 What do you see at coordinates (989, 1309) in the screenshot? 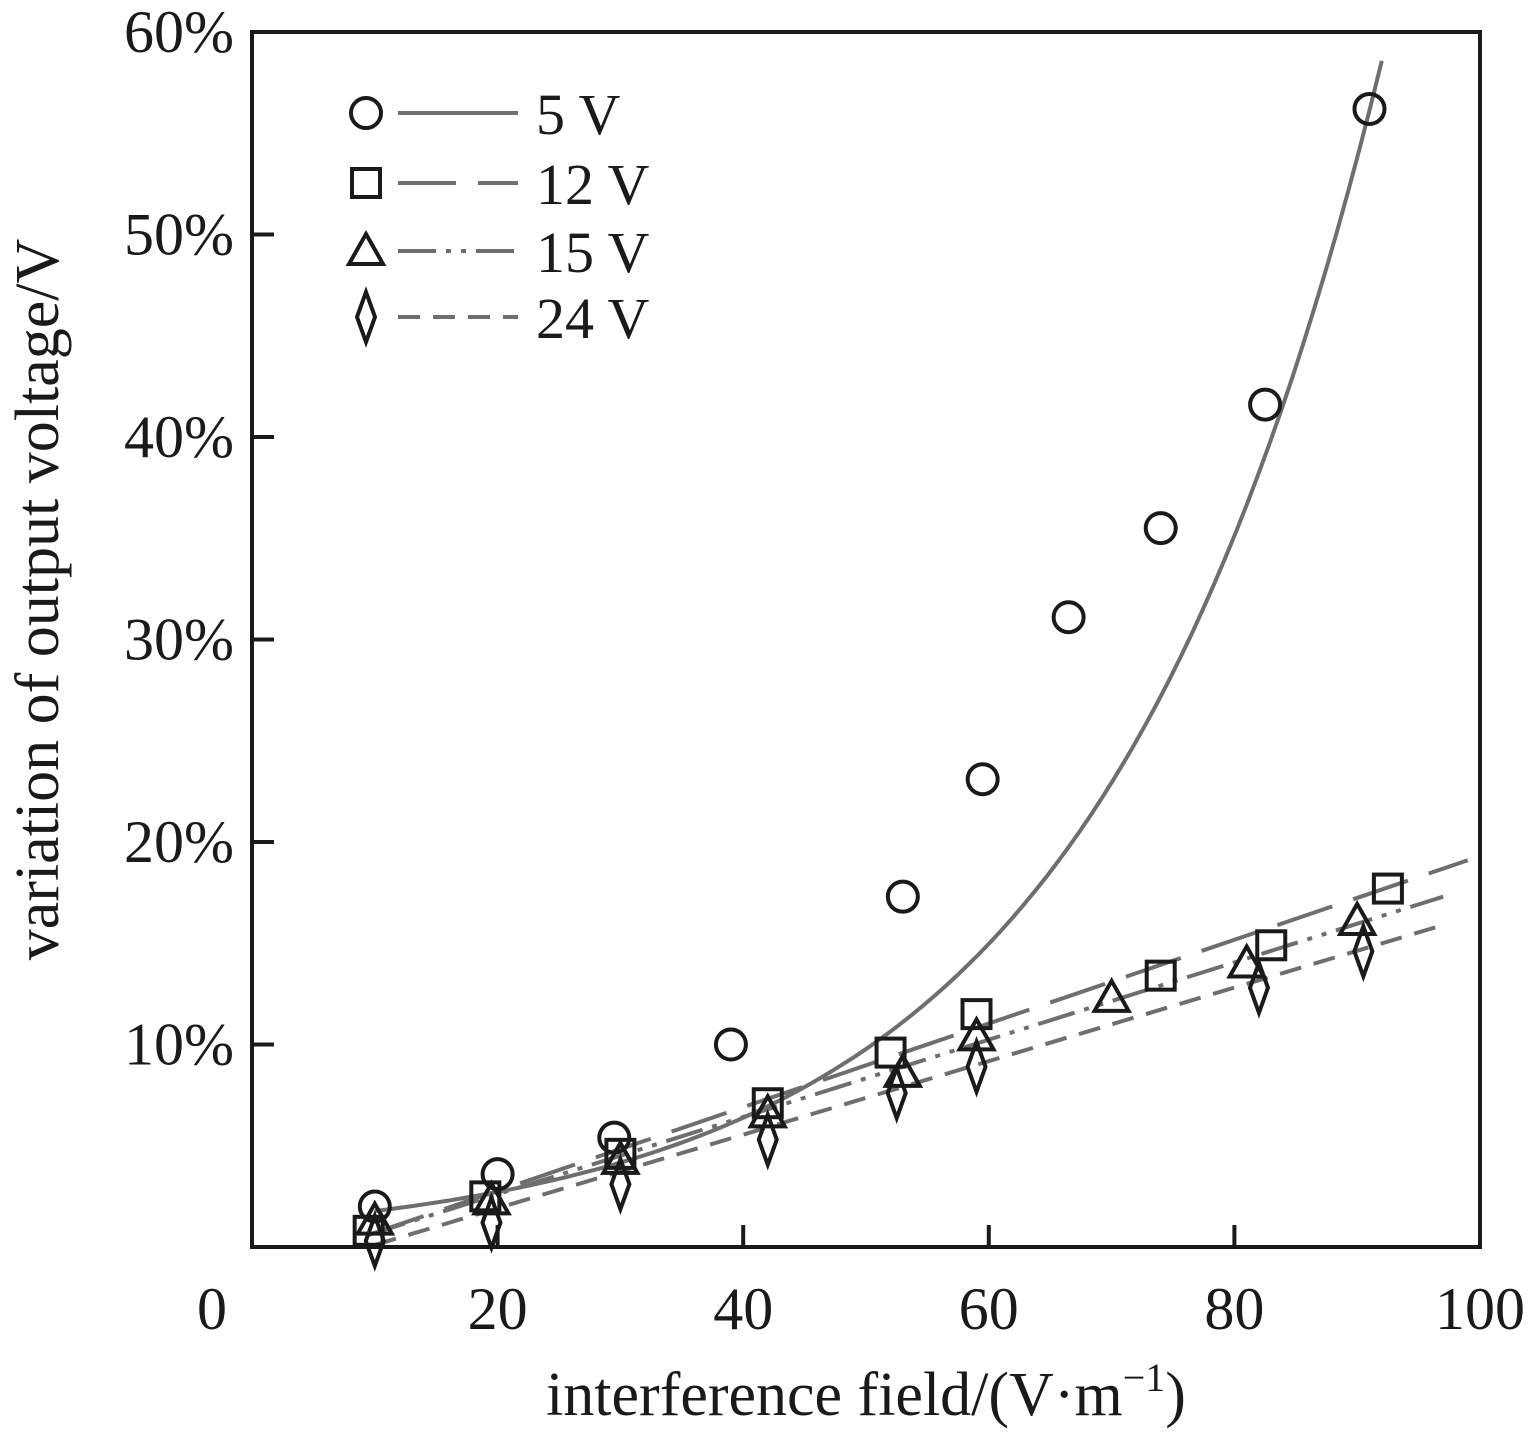
I see `x-tick-label: 60` at bounding box center [989, 1309].